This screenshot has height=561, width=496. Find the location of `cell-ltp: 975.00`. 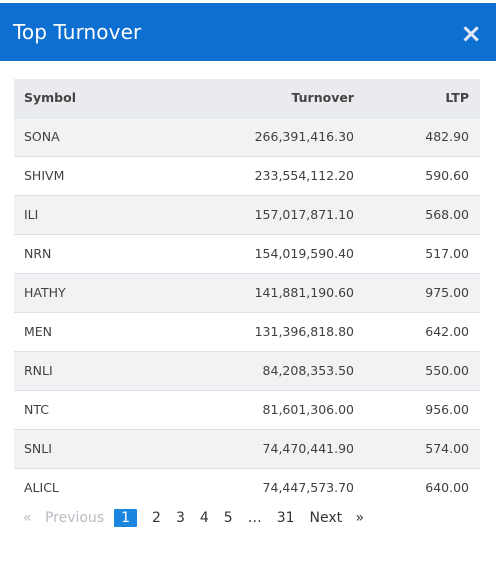

cell-ltp: 975.00 is located at coordinates (447, 292).